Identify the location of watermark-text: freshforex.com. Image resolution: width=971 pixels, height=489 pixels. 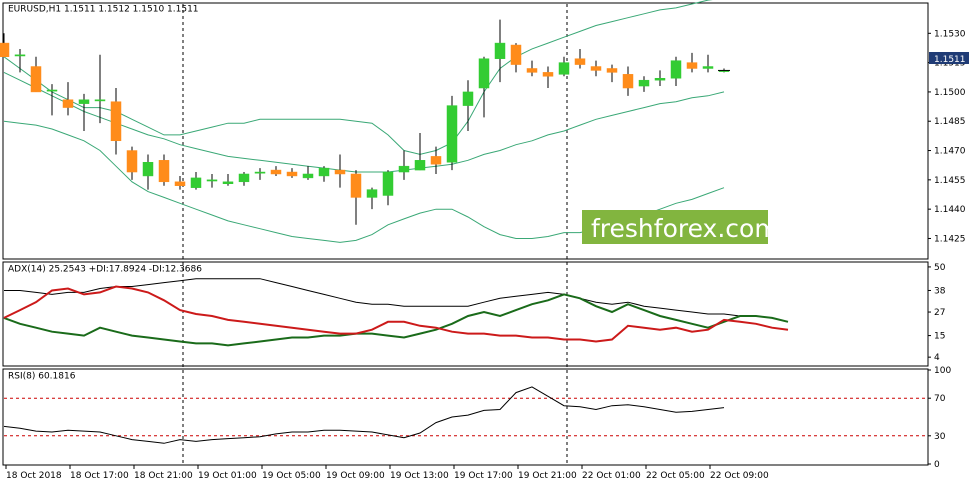
(685, 228).